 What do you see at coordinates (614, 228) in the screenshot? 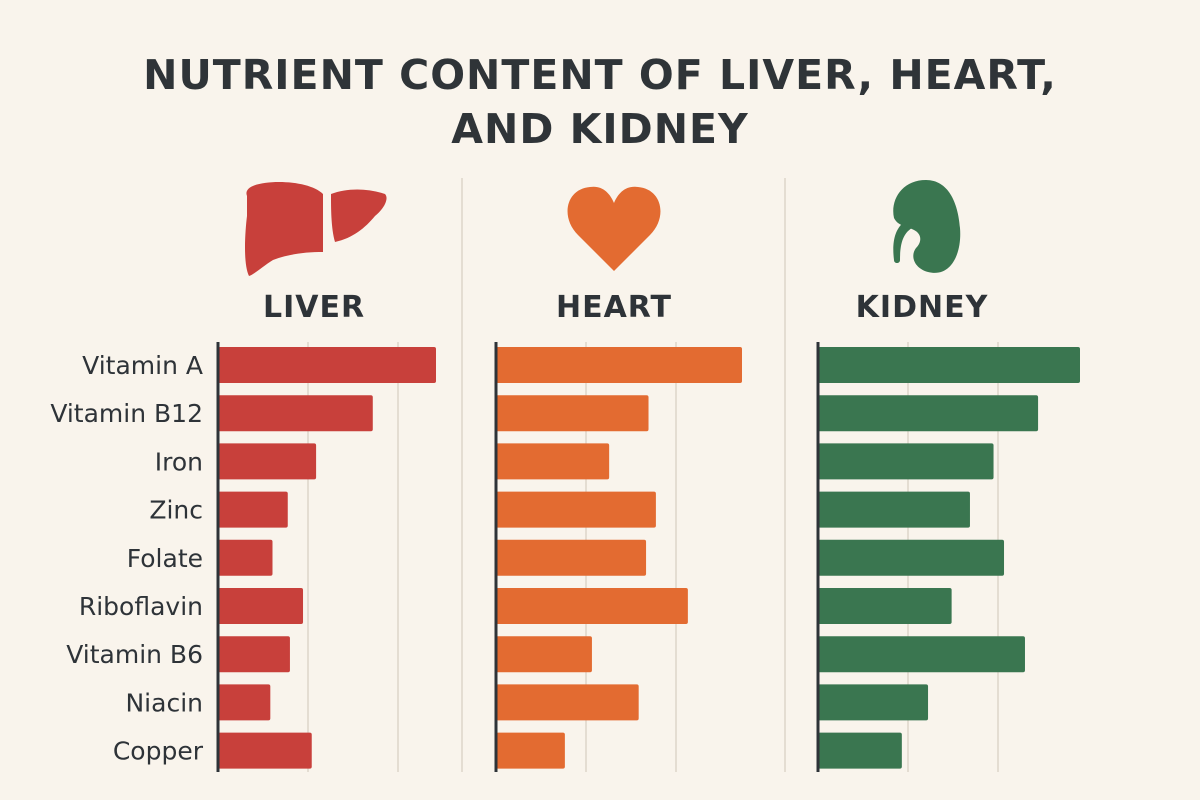
I see `heart-icon` at bounding box center [614, 228].